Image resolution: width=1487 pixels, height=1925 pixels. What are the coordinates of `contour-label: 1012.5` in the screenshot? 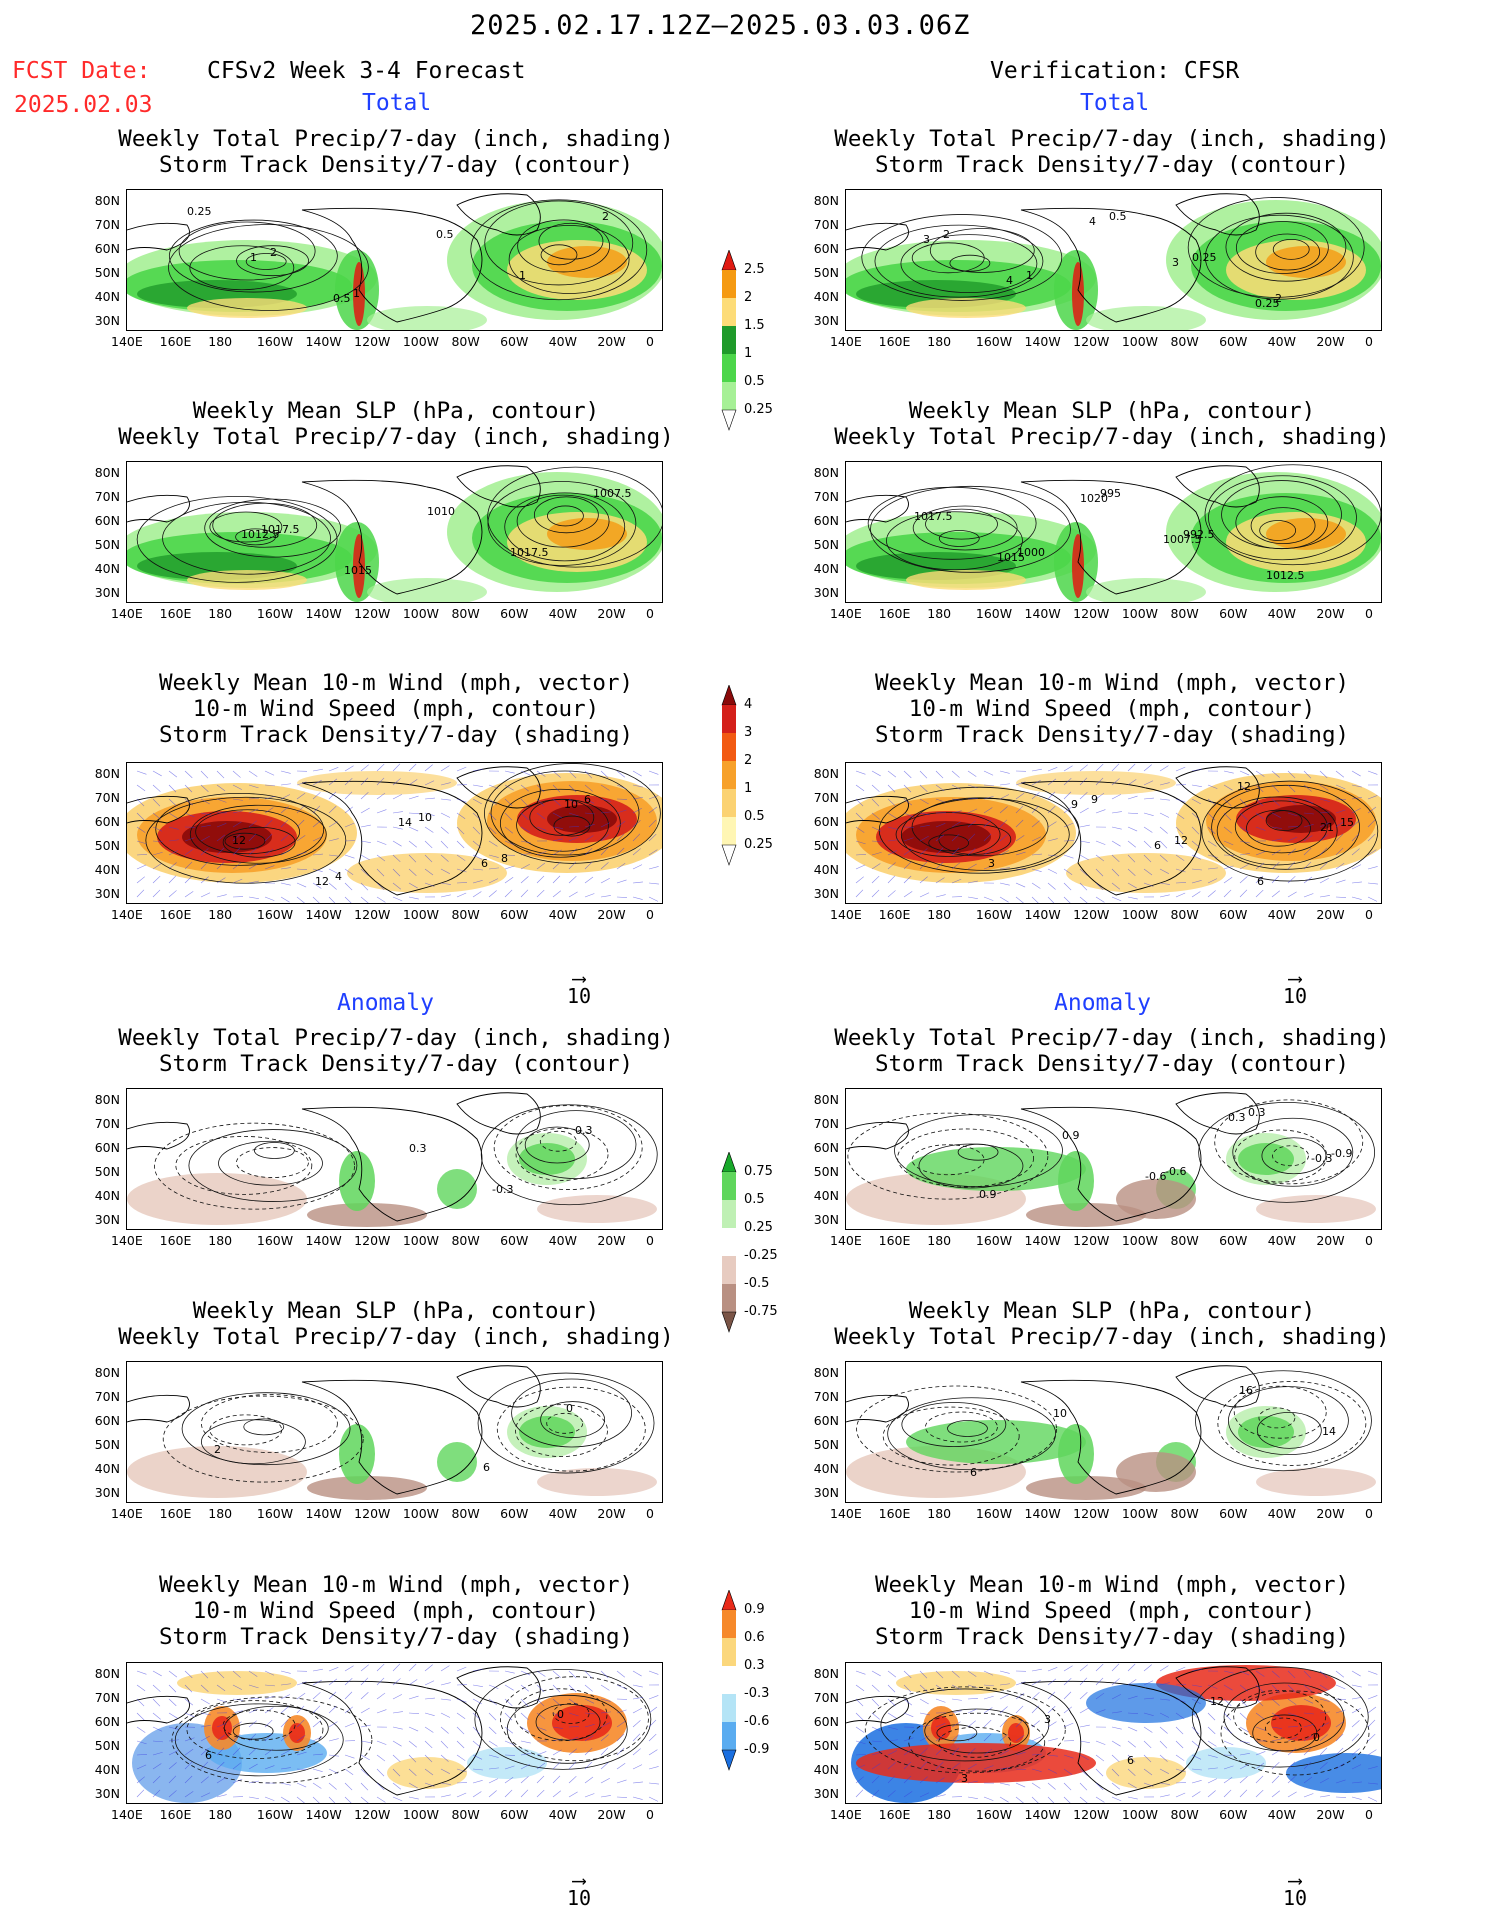 It's located at (1285, 575).